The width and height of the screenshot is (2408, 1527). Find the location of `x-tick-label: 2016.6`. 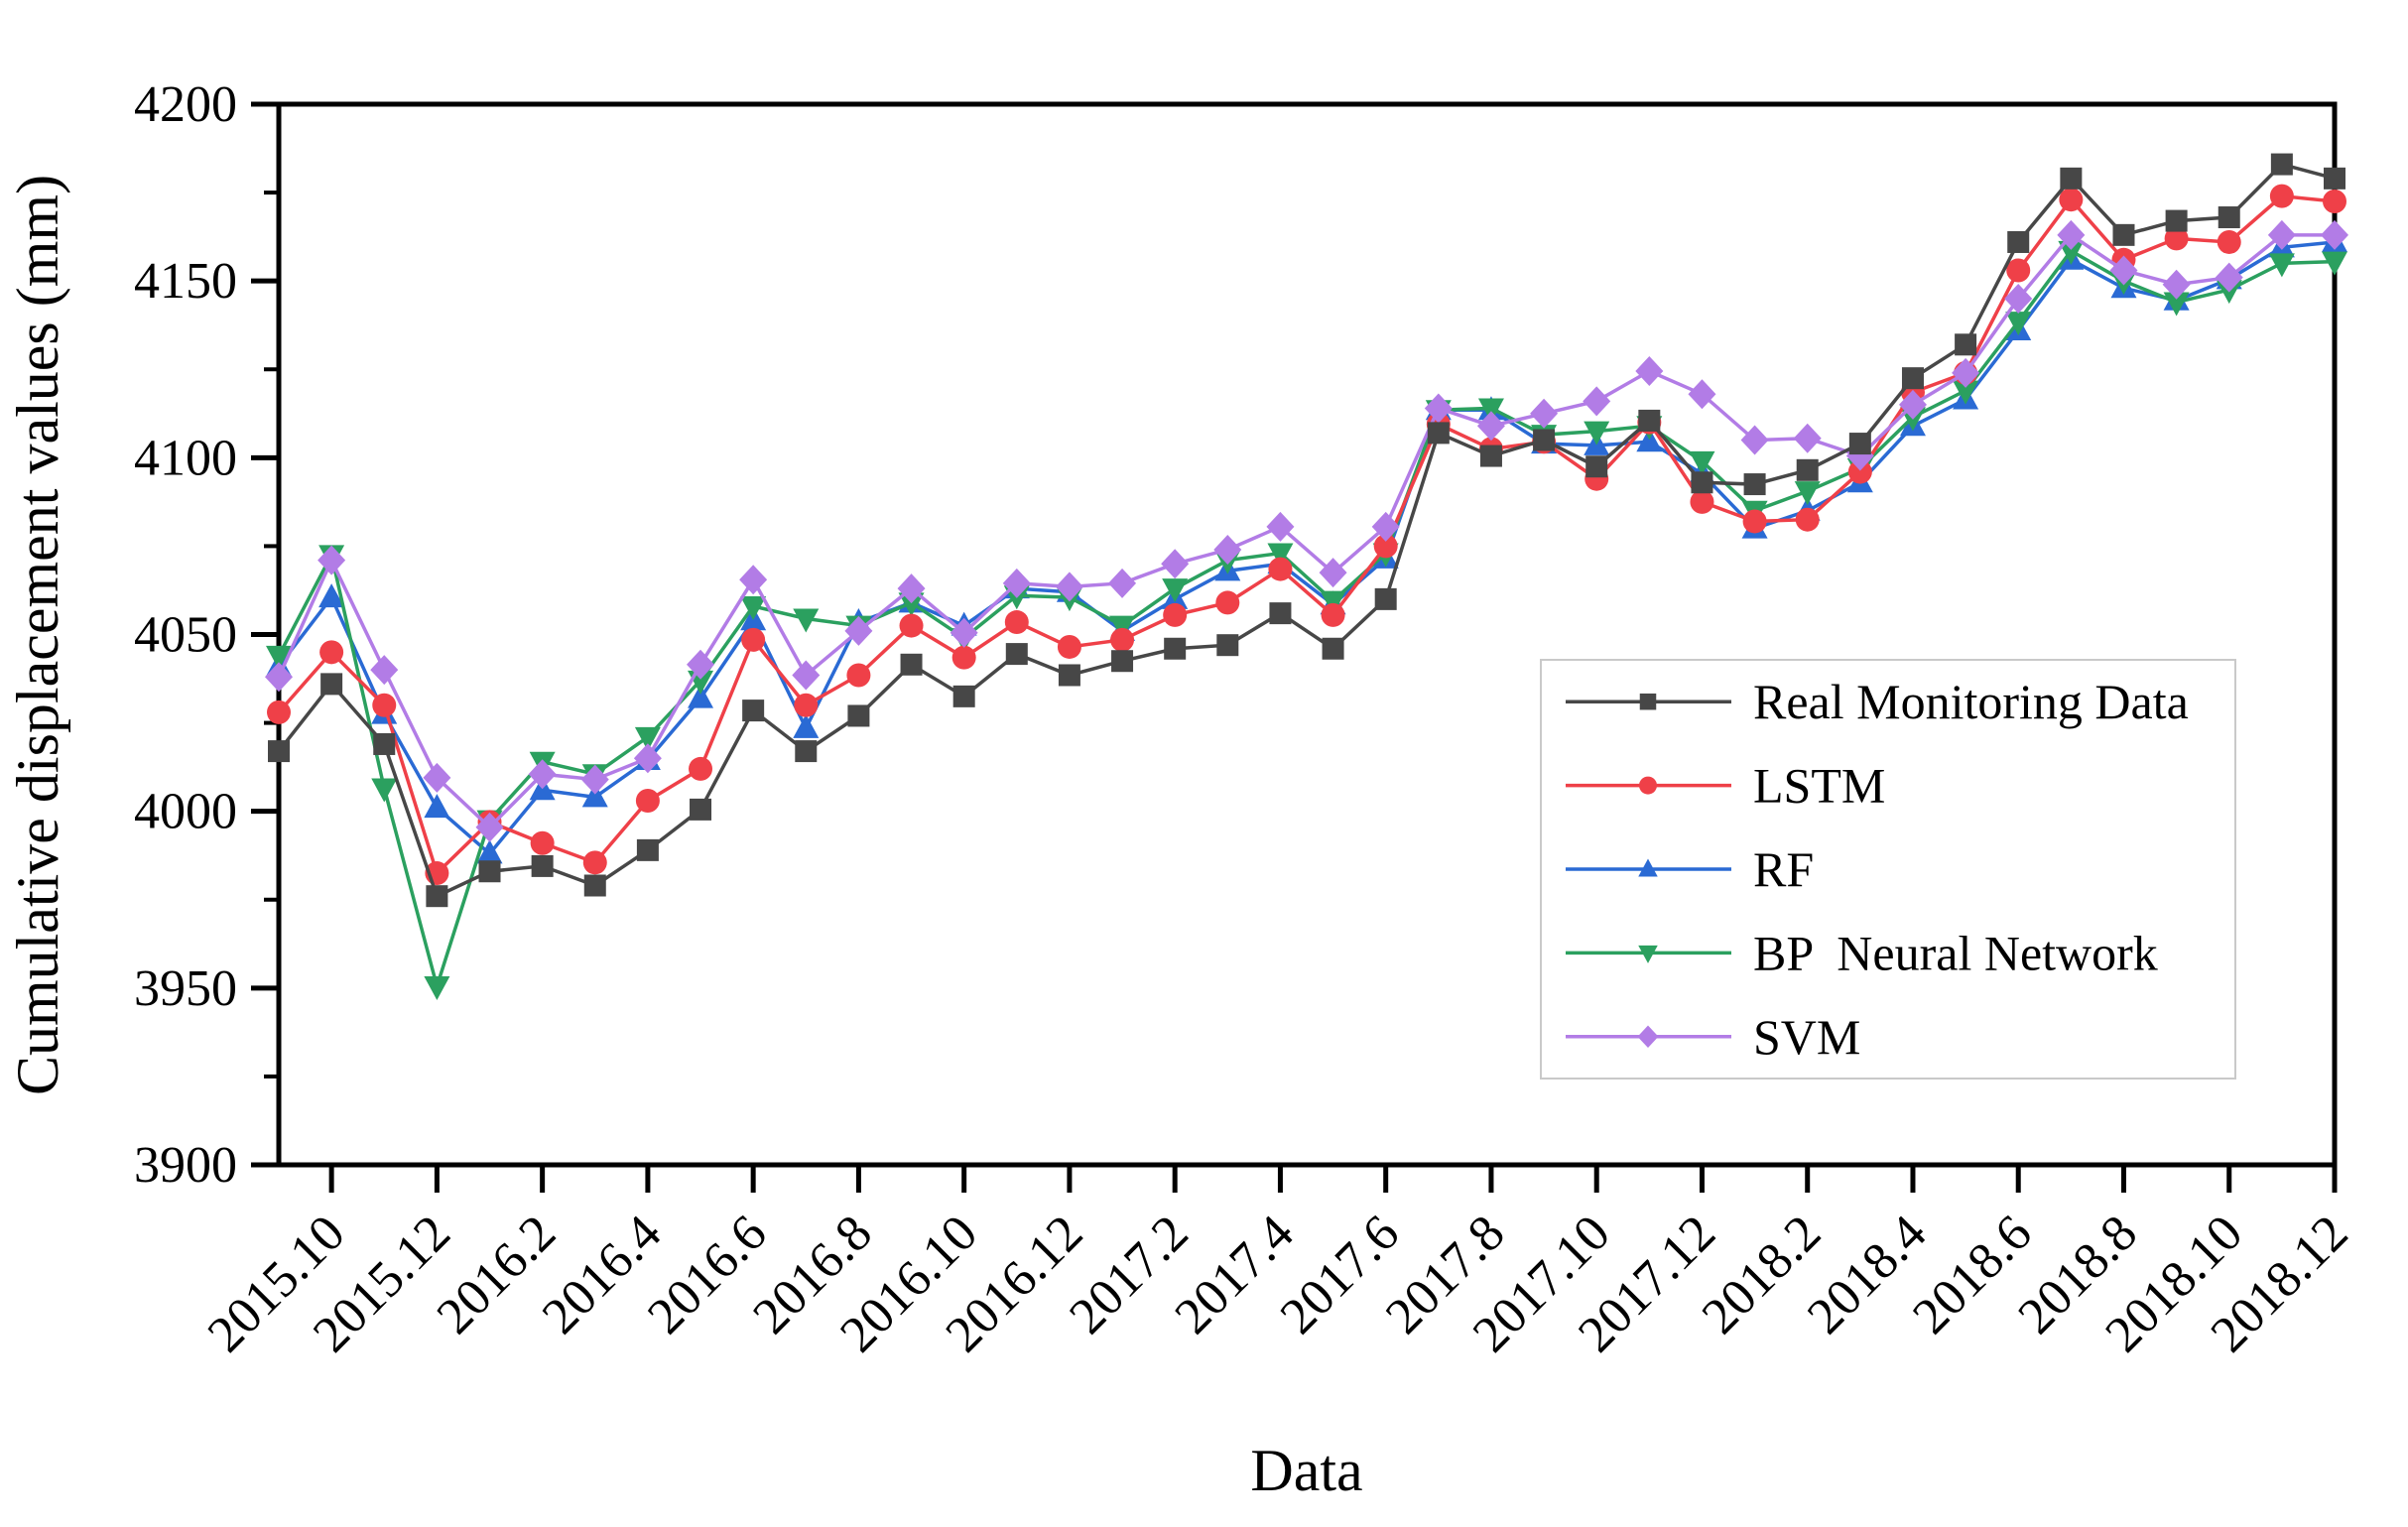

x-tick-label: 2016.6 is located at coordinates (707, 1274).